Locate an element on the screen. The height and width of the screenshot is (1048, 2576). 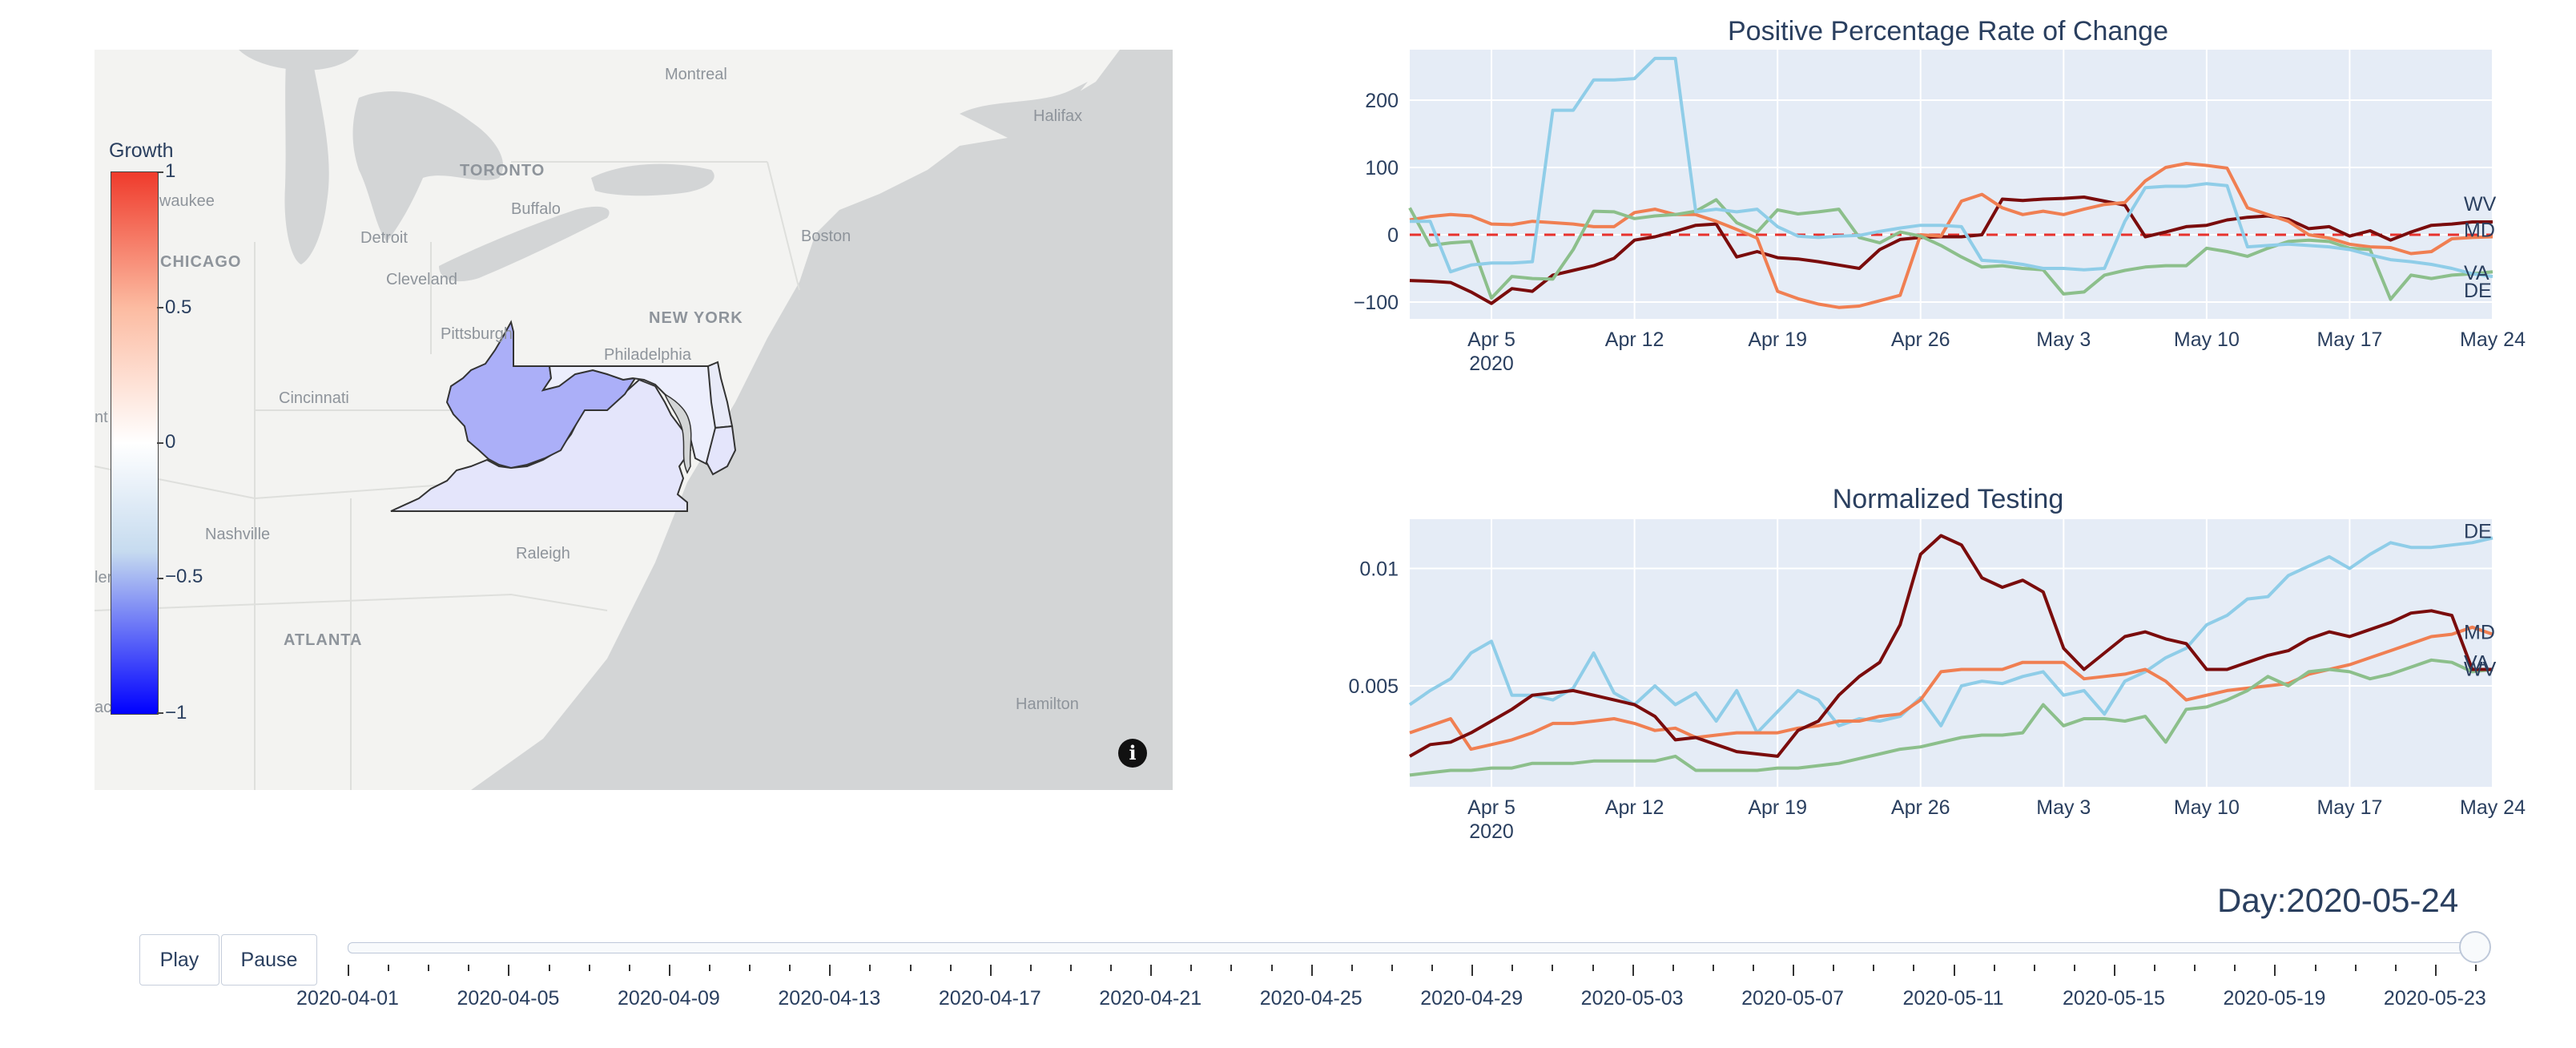
x-tick-label: Apr 5 is located at coordinates (1491, 807).